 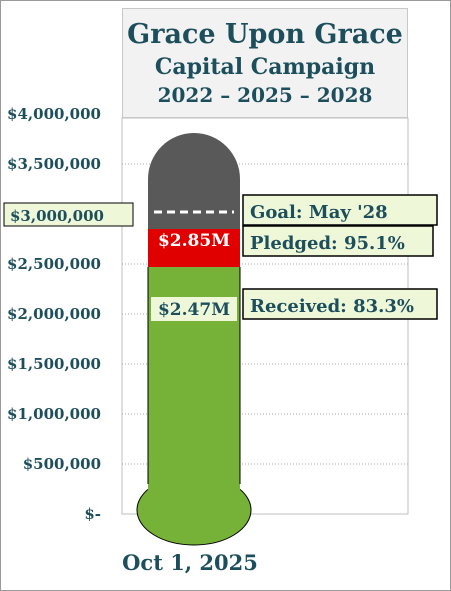 What do you see at coordinates (54, 364) in the screenshot?
I see `y-tick-label: $1,500,000` at bounding box center [54, 364].